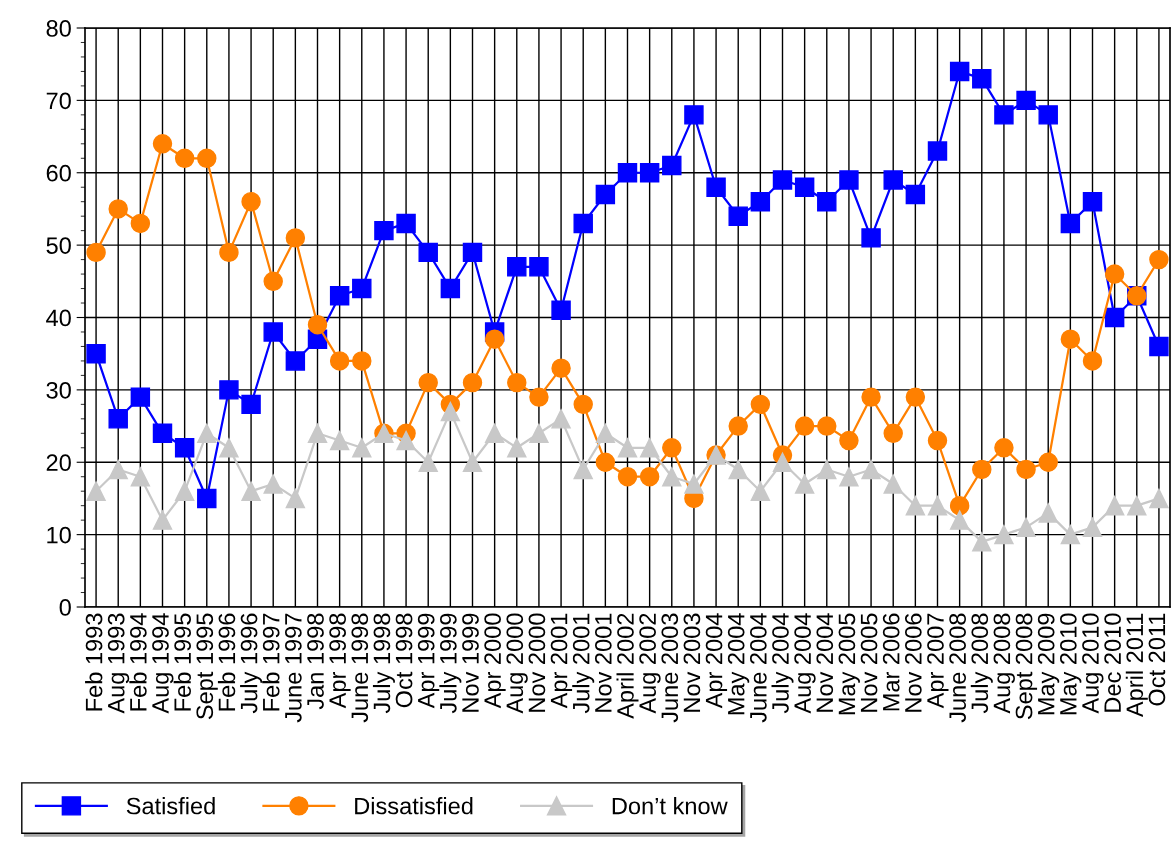  Describe the element at coordinates (670, 806) in the screenshot. I see `legend-label: Don’t know` at that location.